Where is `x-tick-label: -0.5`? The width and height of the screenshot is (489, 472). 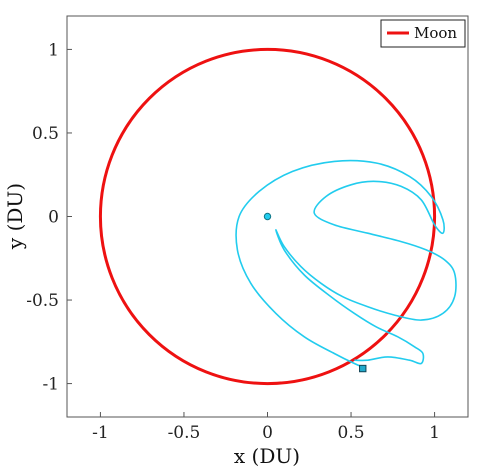 x-tick-label: -0.5 is located at coordinates (184, 433).